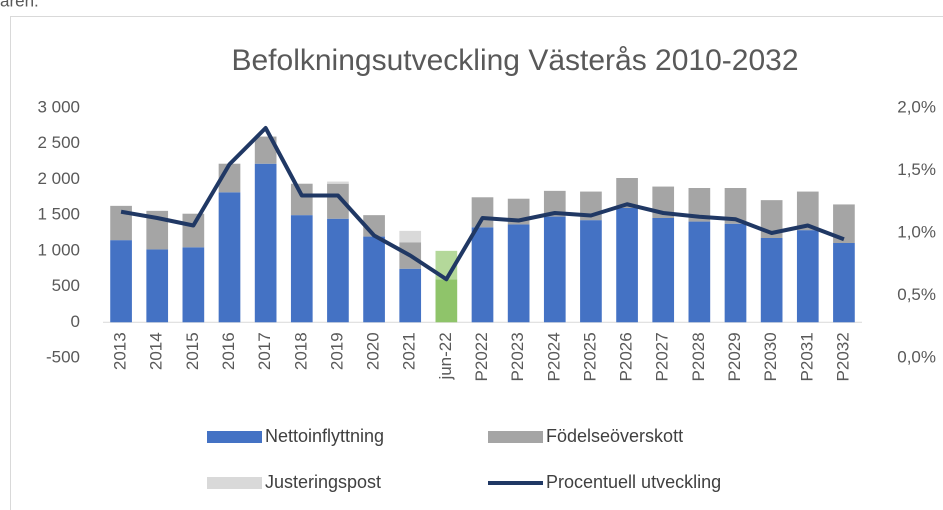 The height and width of the screenshot is (510, 943). What do you see at coordinates (633, 482) in the screenshot?
I see `legend-label: Procentuell utveckling` at bounding box center [633, 482].